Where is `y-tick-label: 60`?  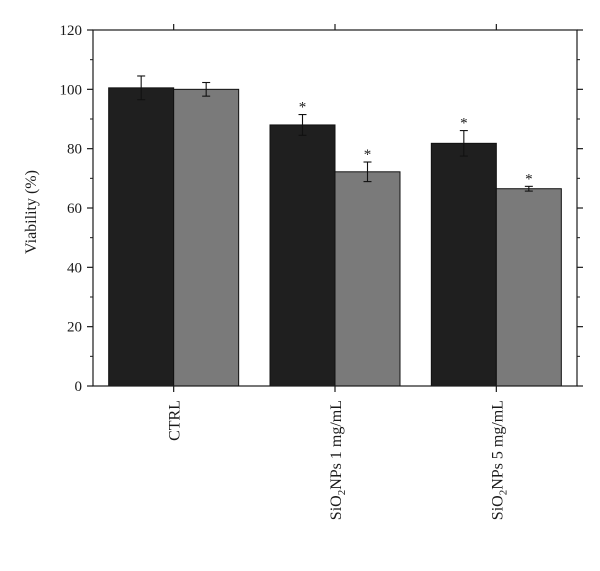 y-tick-label: 60 is located at coordinates (74, 209).